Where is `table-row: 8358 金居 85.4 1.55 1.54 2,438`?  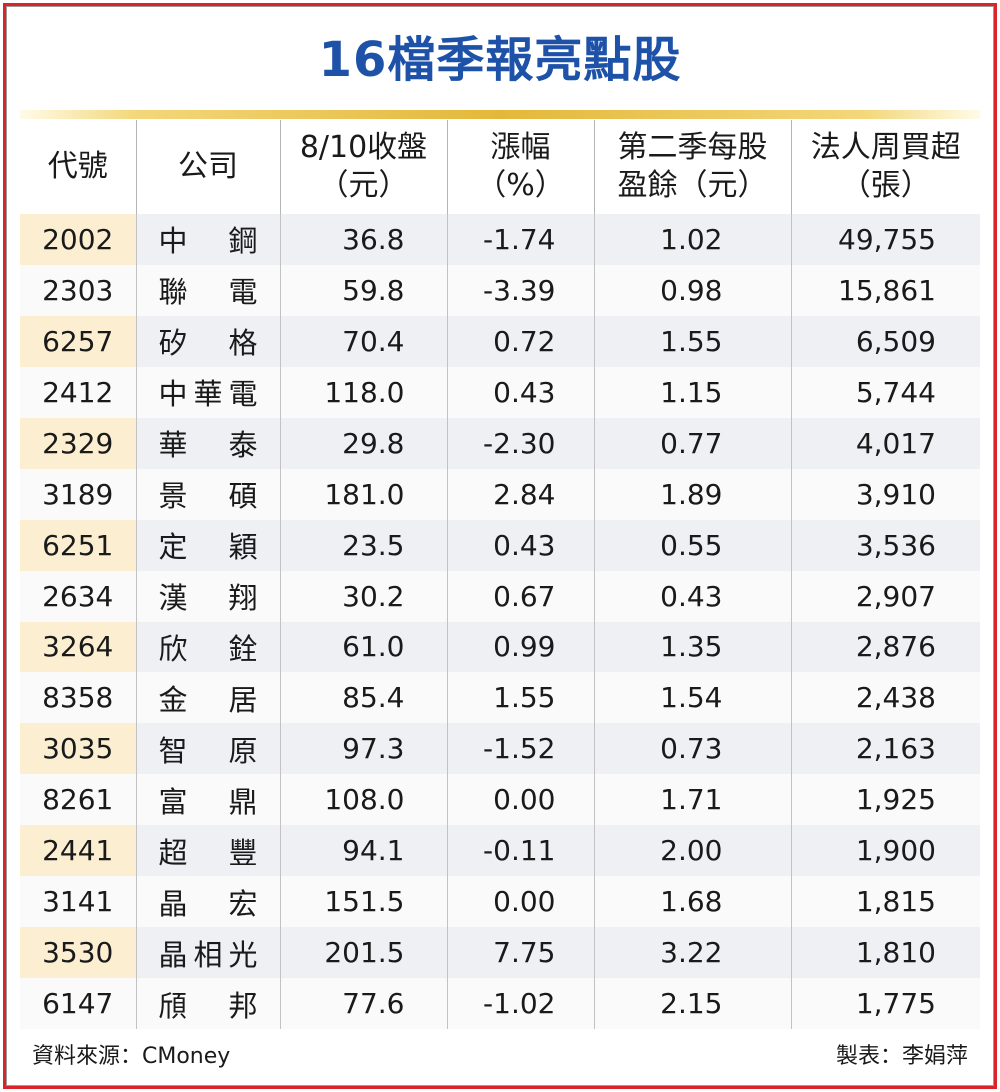 table-row: 8358 金居 85.4 1.55 1.54 2,438 is located at coordinates (500, 698).